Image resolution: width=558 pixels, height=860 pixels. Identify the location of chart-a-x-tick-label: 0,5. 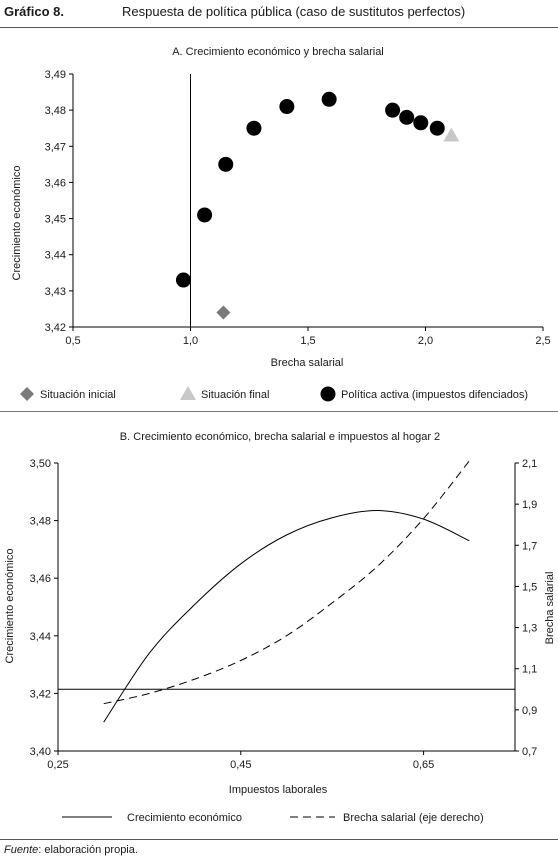
(72, 341).